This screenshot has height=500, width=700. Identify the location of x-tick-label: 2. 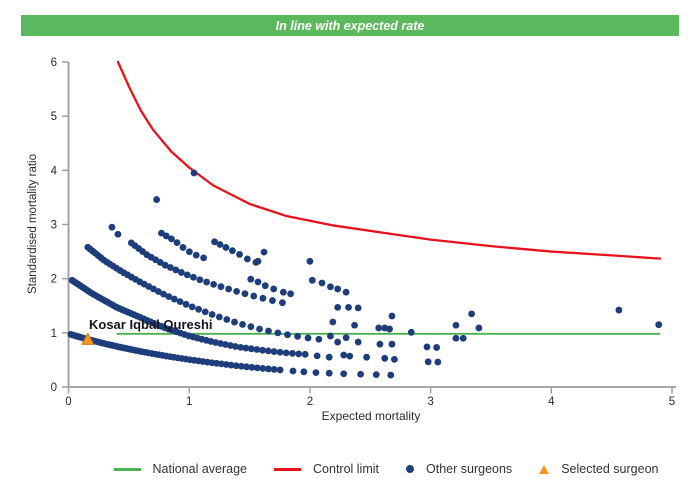
(310, 402).